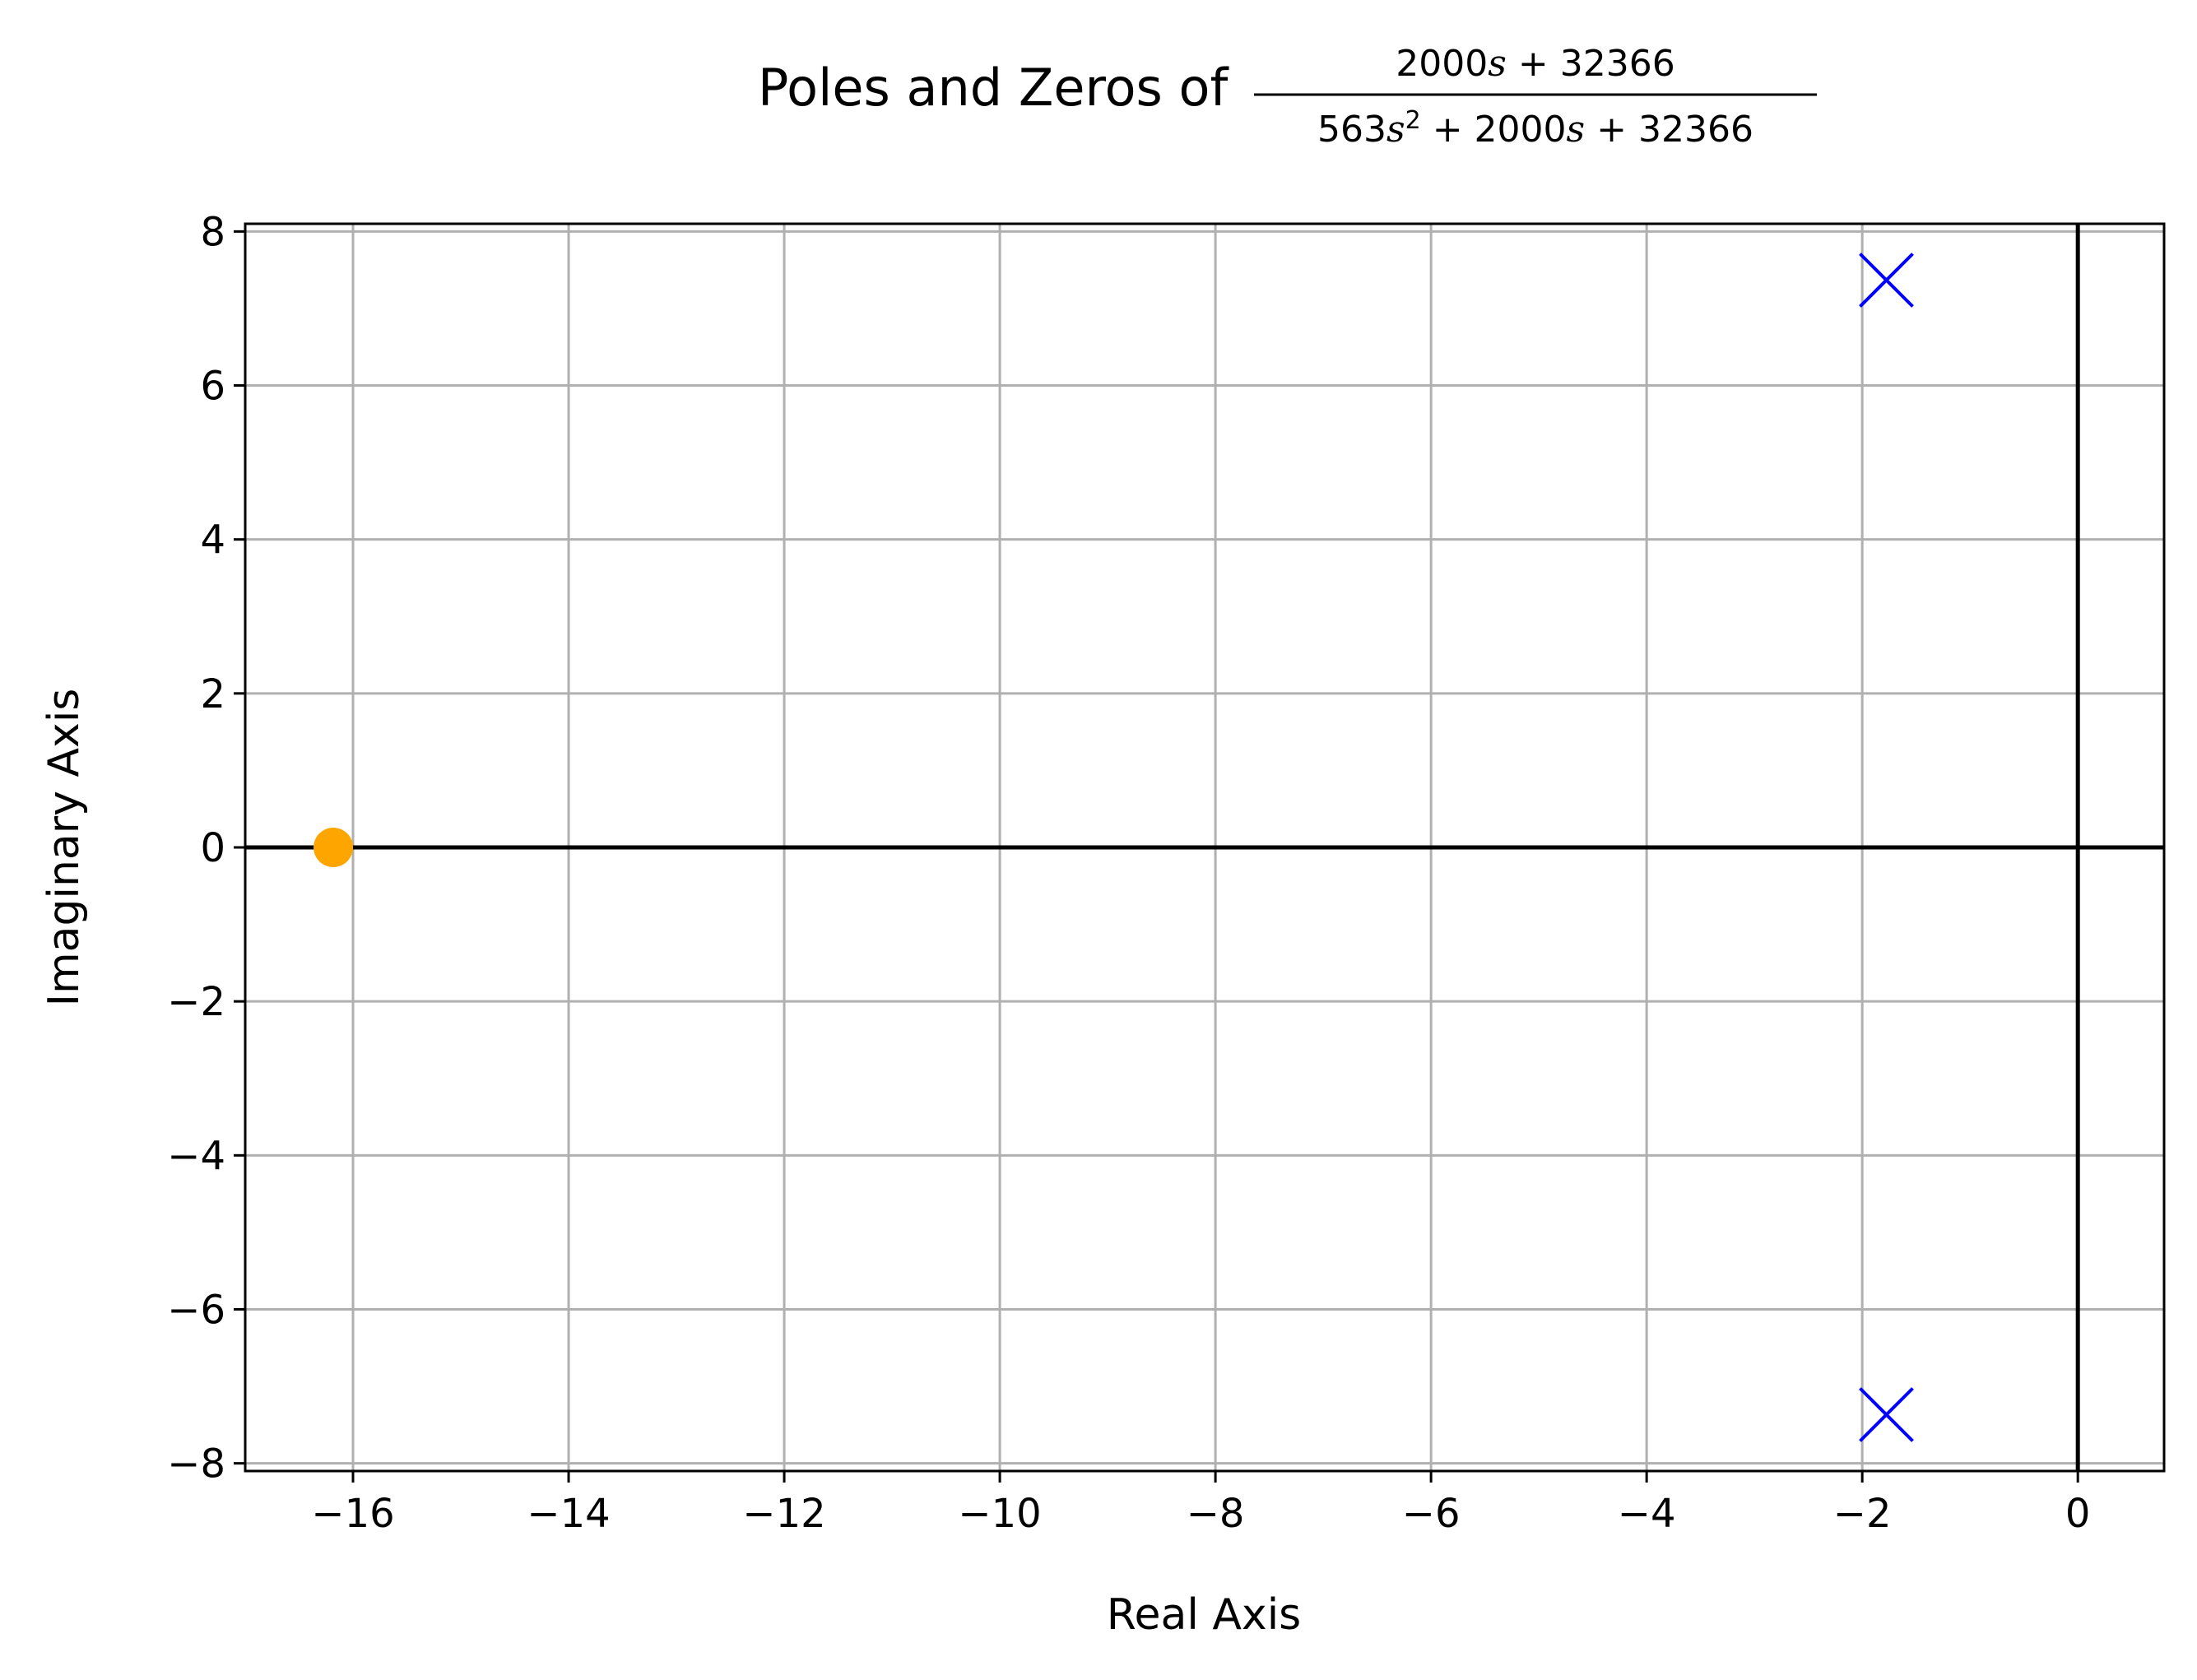 Image resolution: width=2197 pixels, height=1680 pixels. Describe the element at coordinates (999, 1514) in the screenshot. I see `x-tick-label: −10` at that location.